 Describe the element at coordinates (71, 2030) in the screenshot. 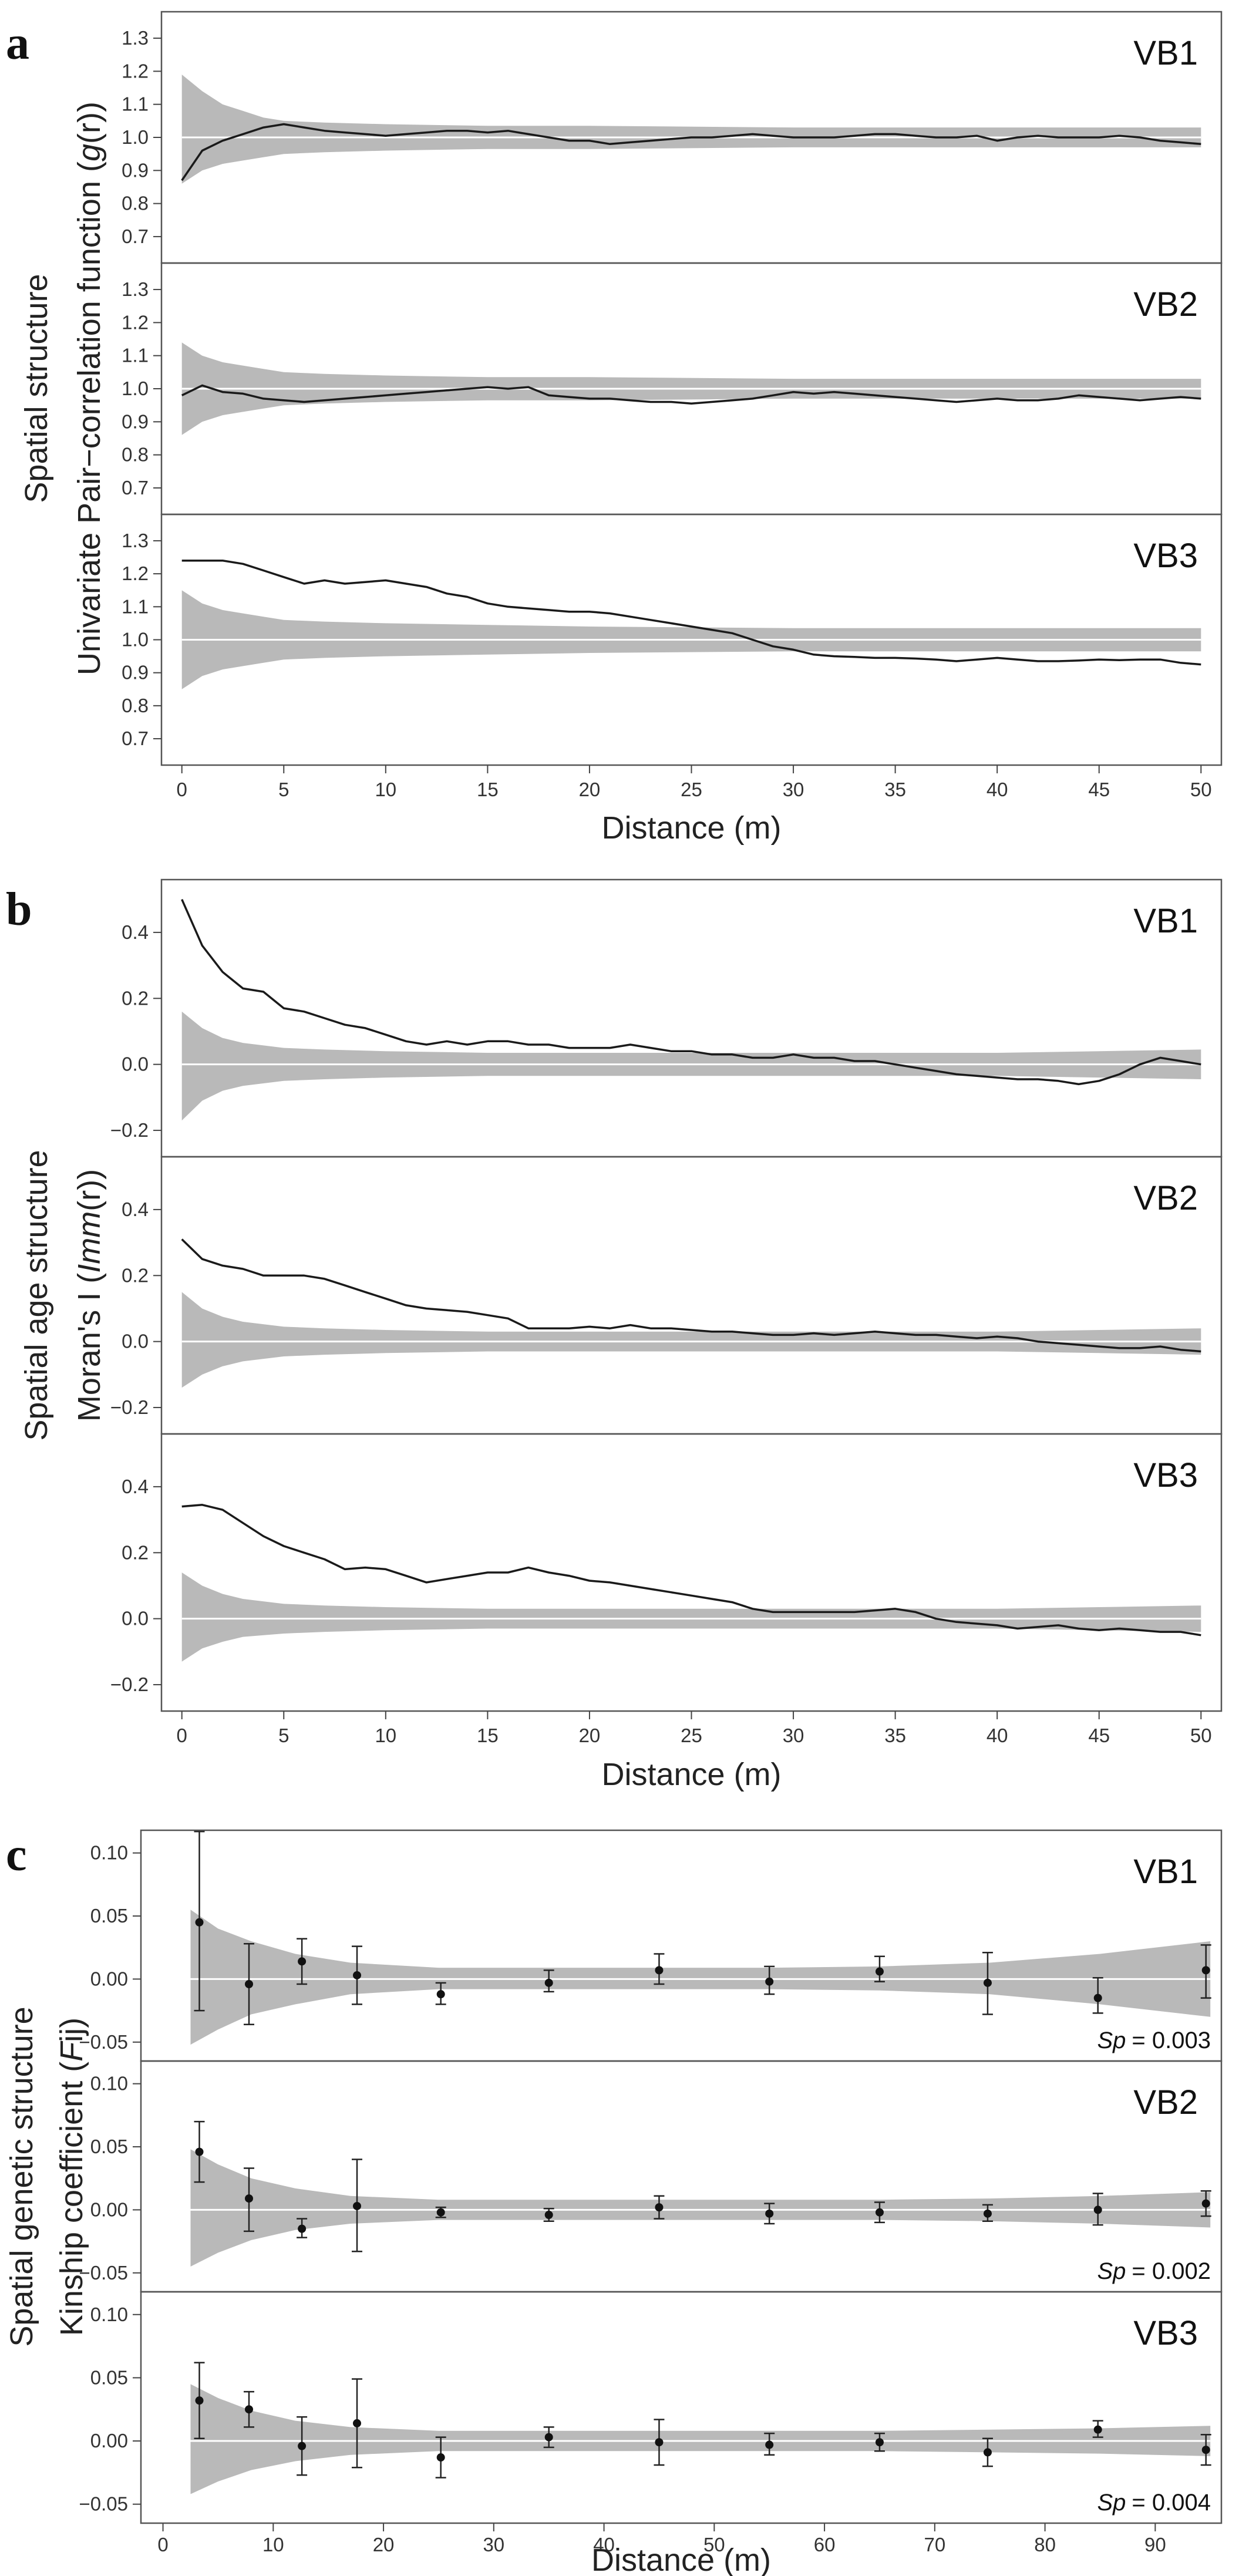

I see `y-axis-title-suffix: ij)` at that location.